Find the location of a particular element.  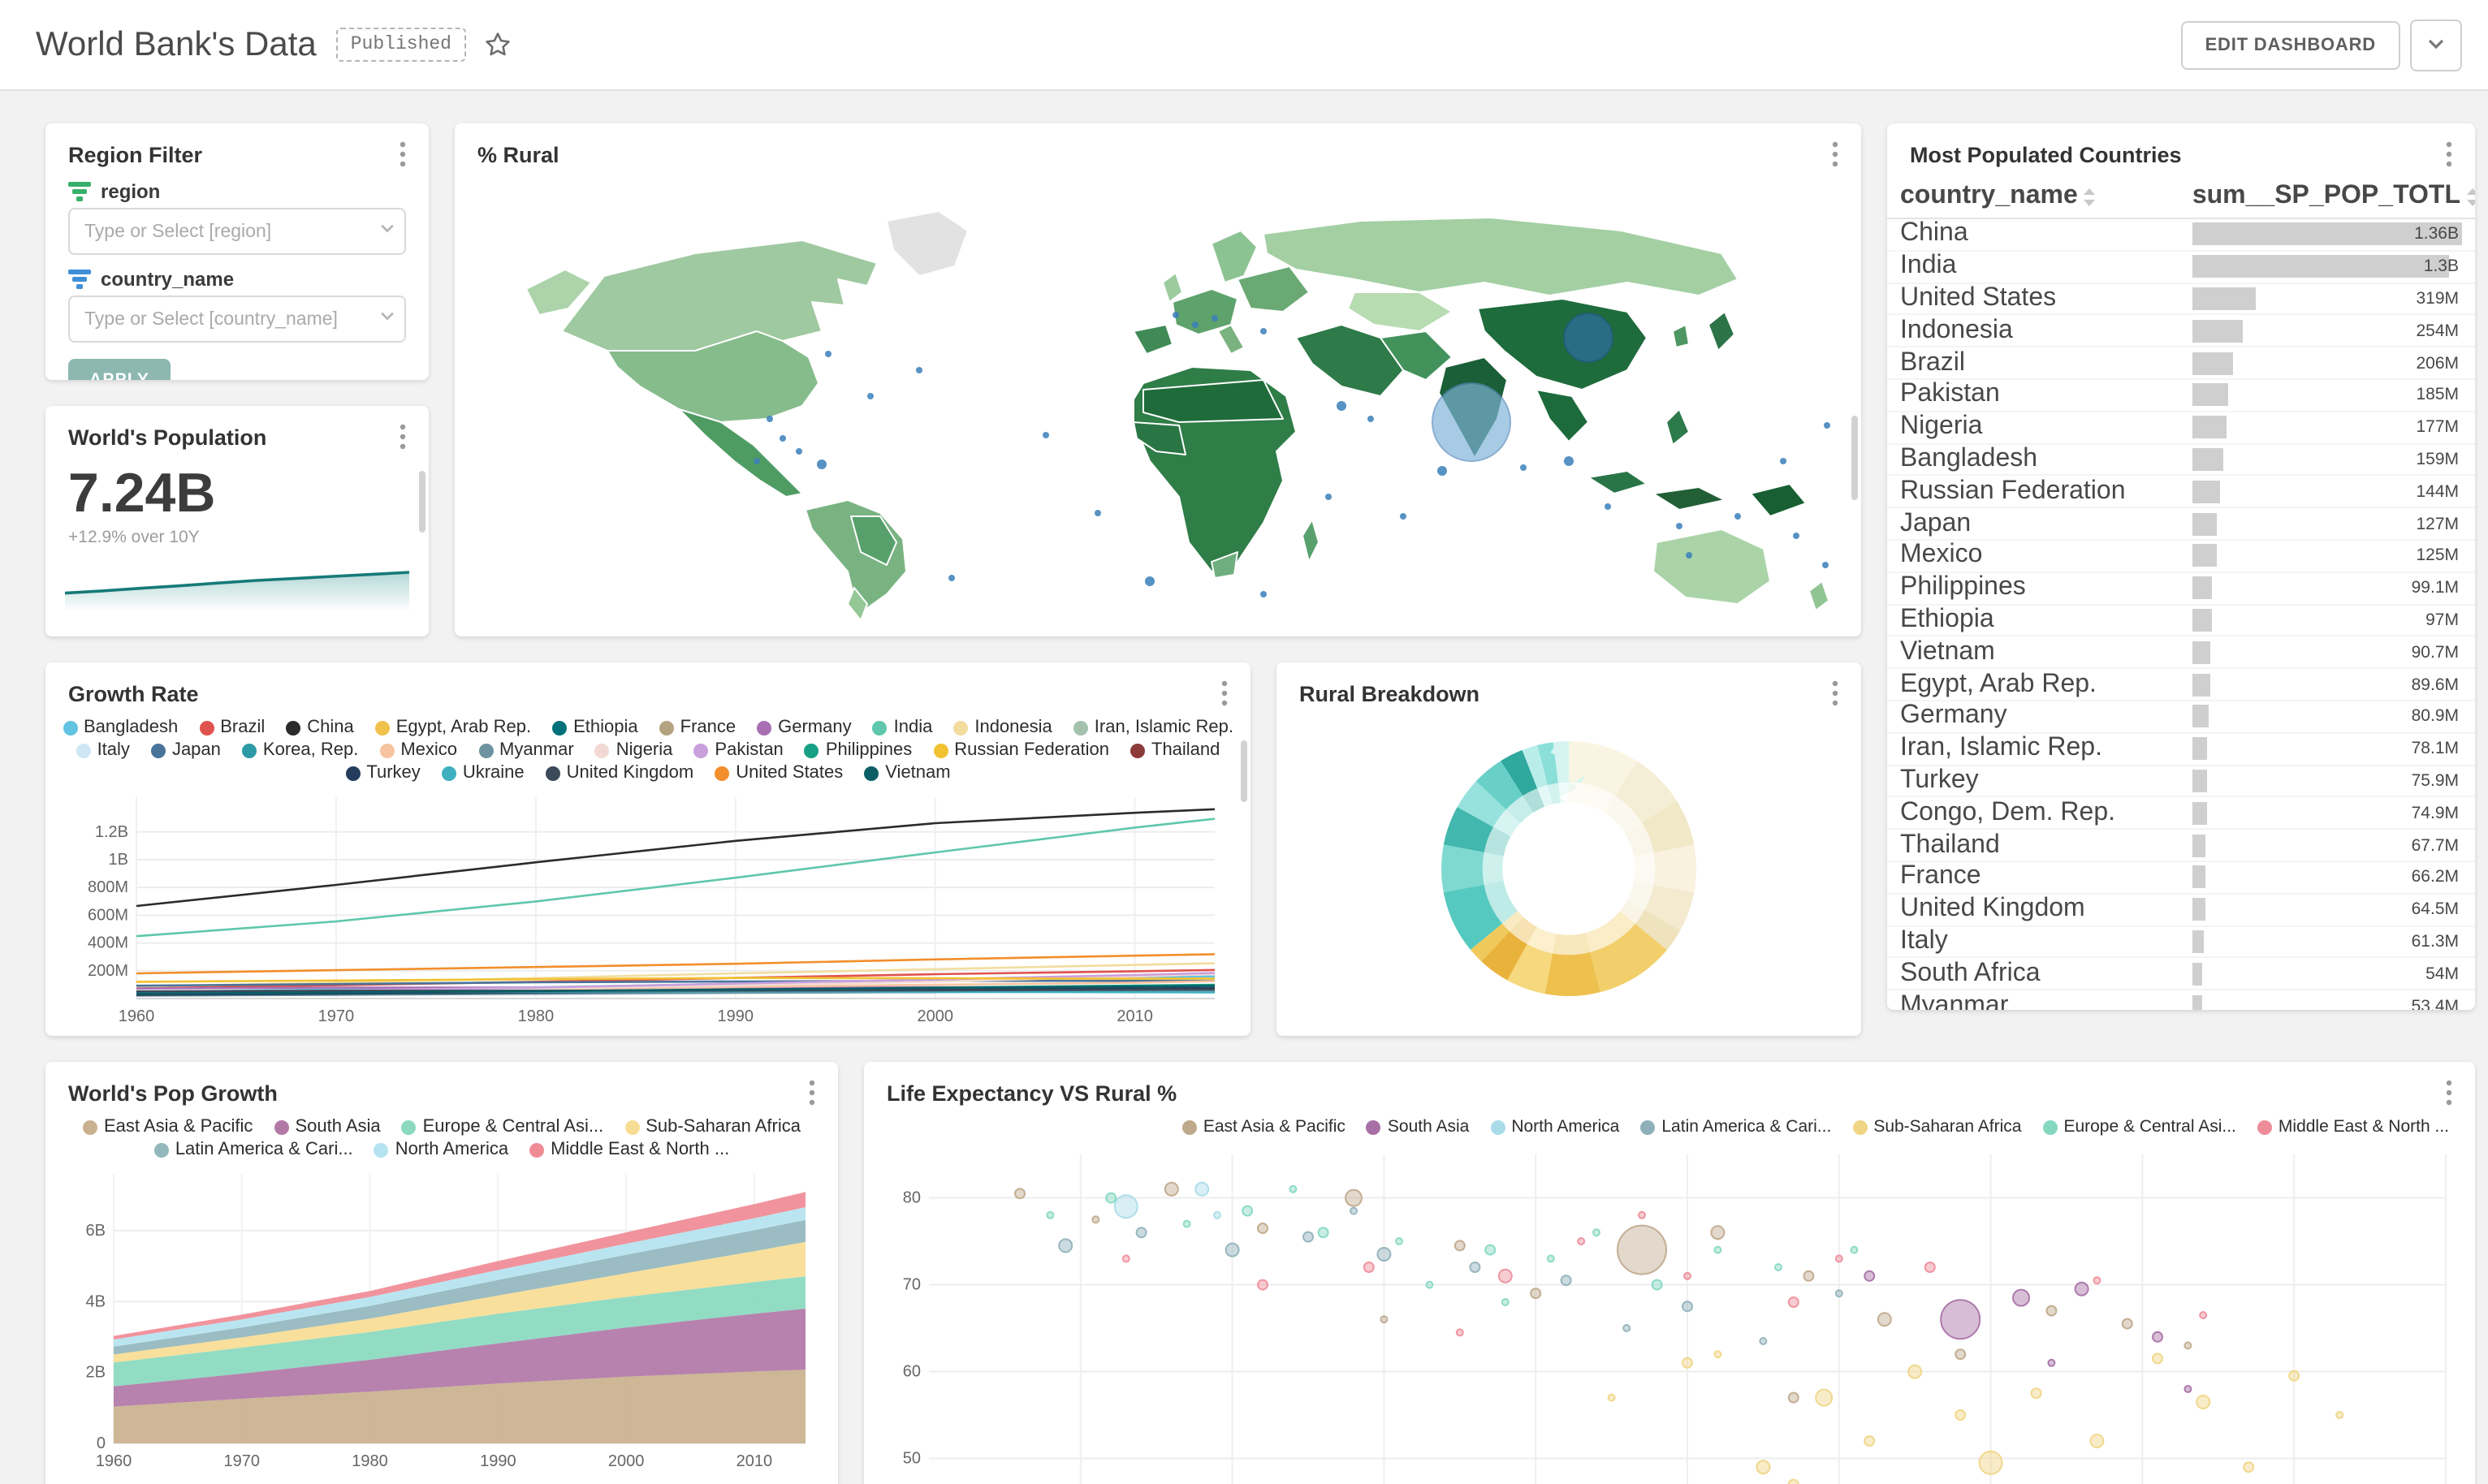

dashboard-actions-caret-button is located at coordinates (2436, 45).